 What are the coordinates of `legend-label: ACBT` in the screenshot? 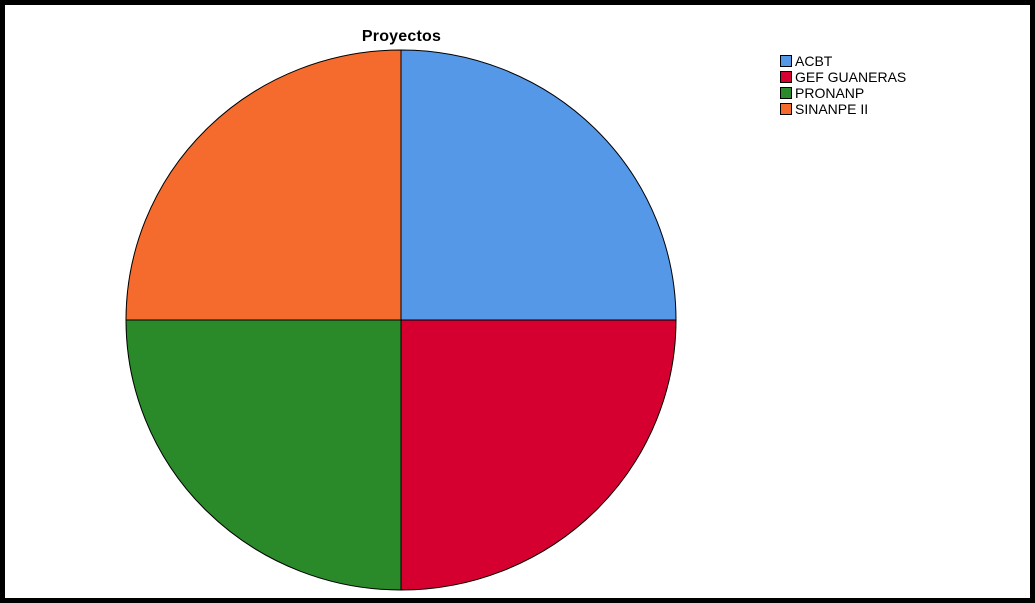 It's located at (814, 61).